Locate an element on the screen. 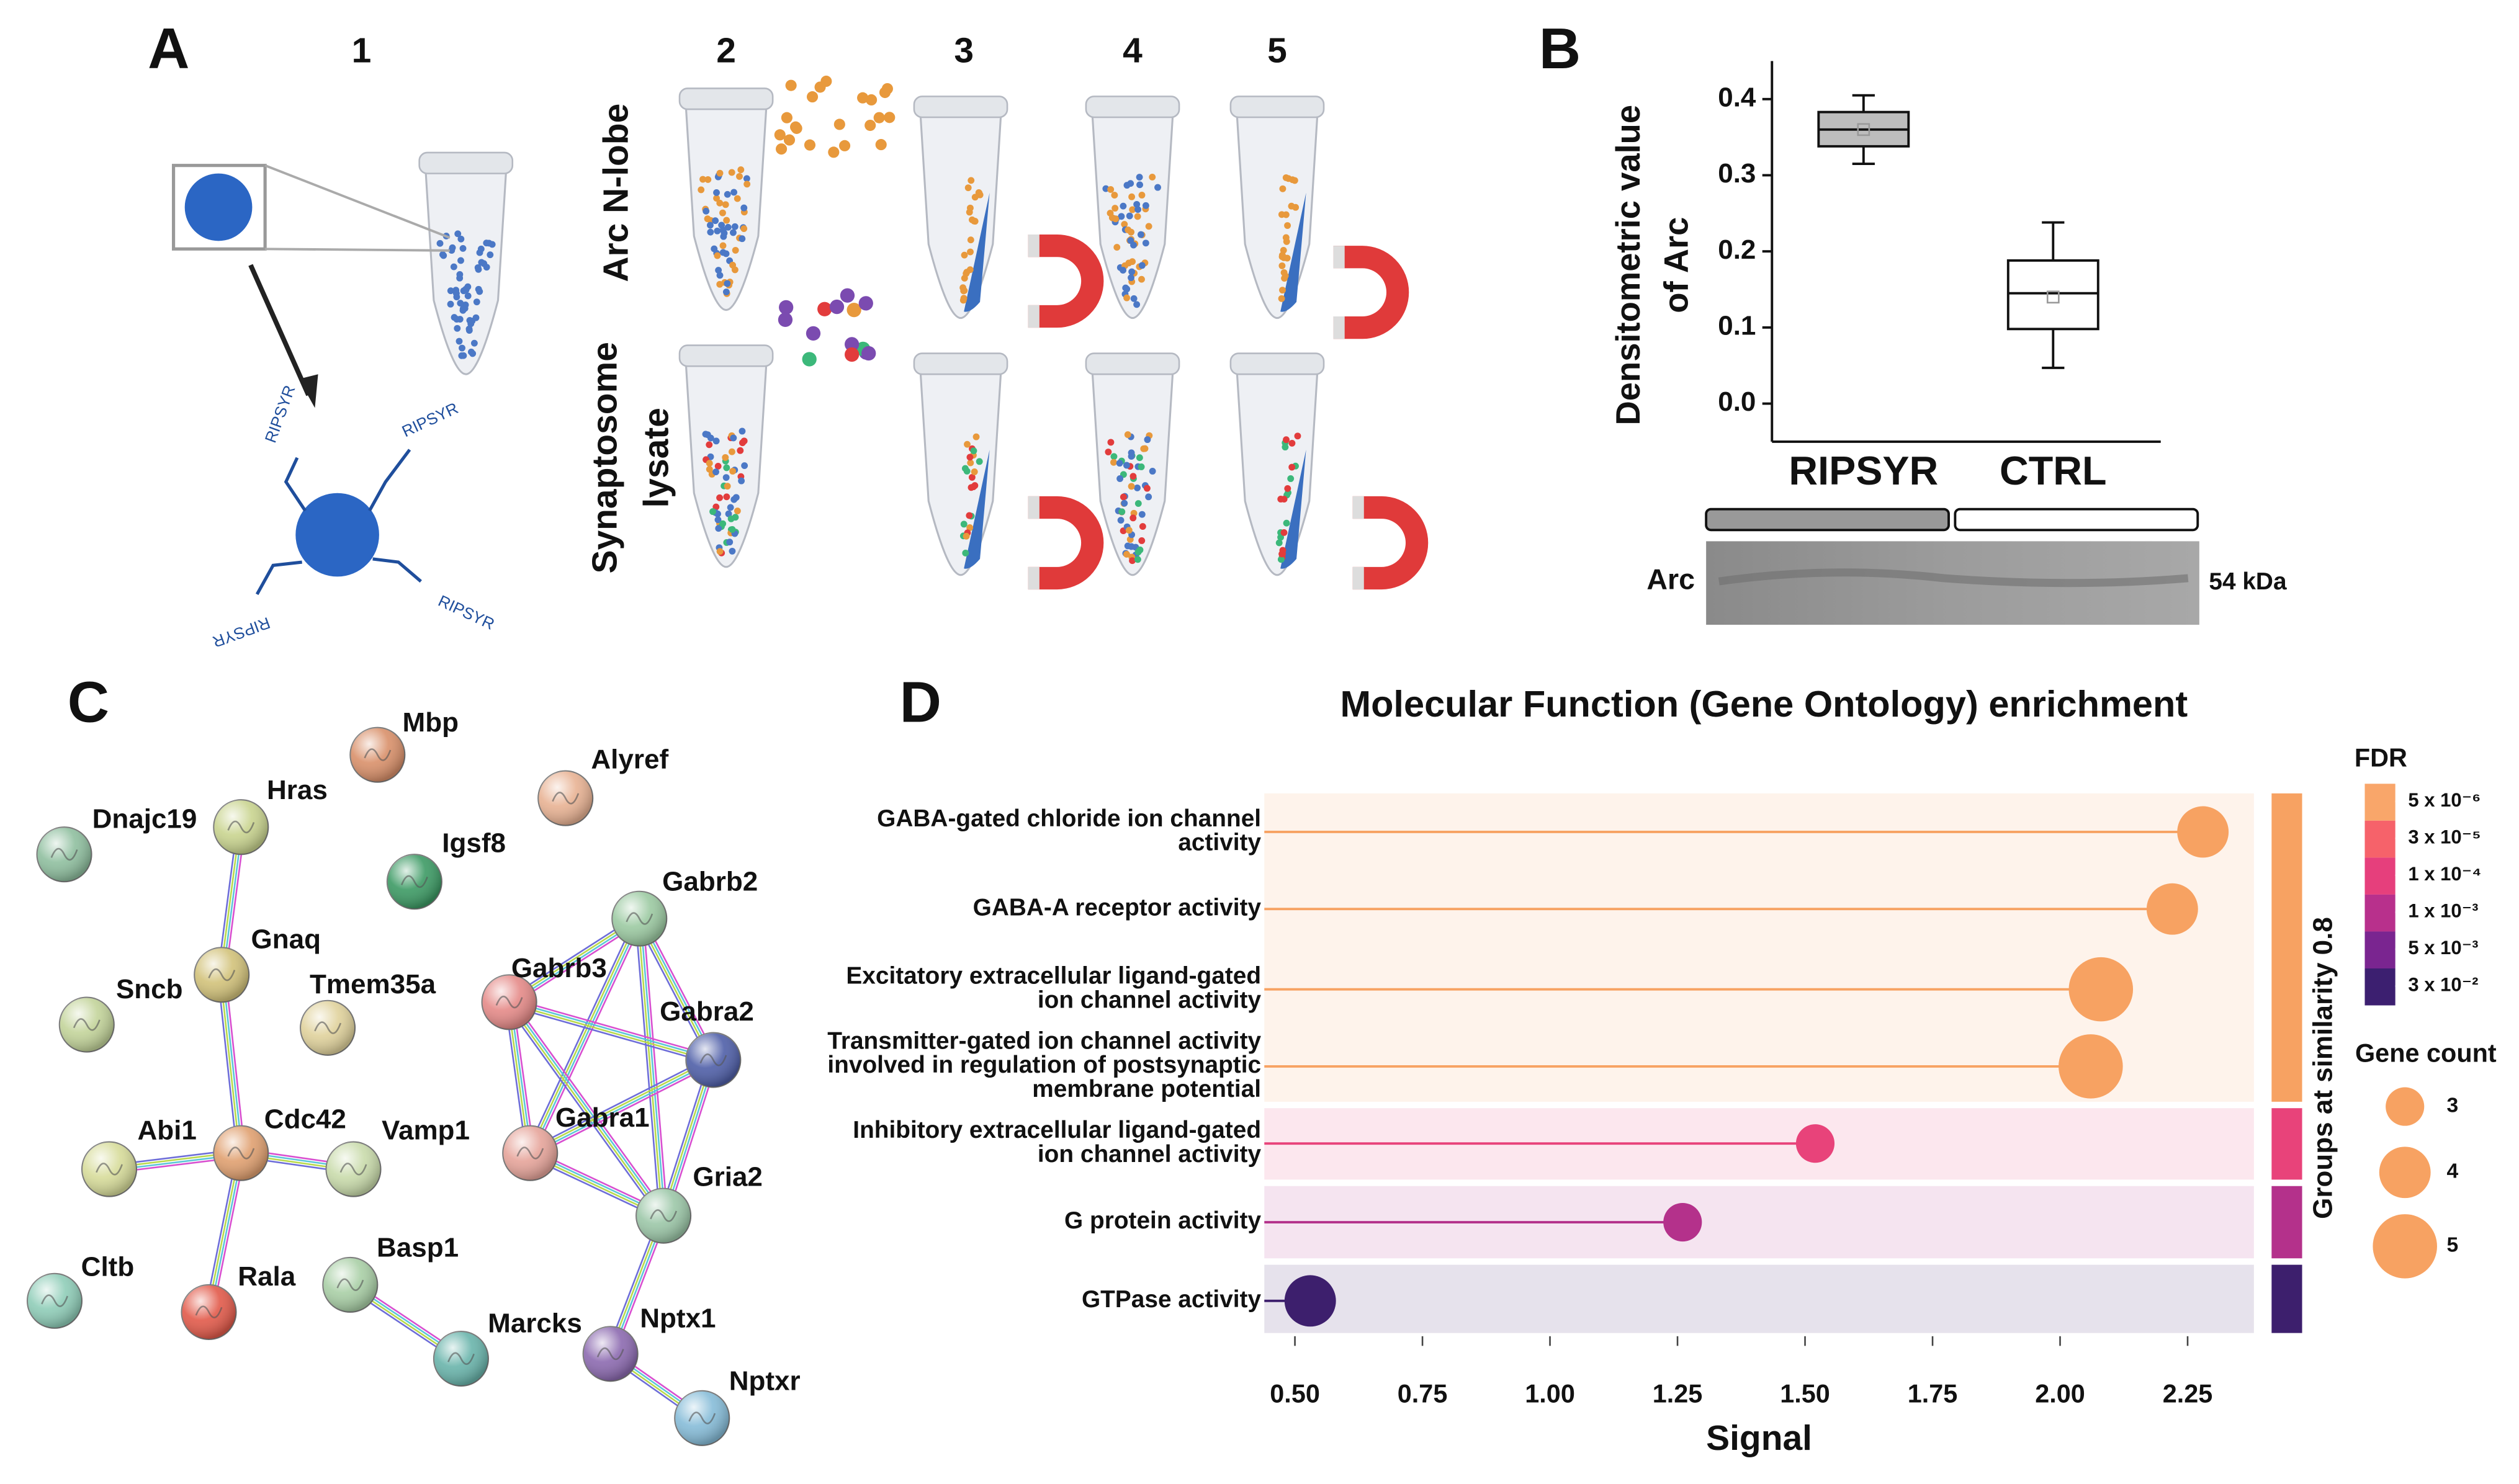 The height and width of the screenshot is (1484, 2519). dot is located at coordinates (2203, 832).